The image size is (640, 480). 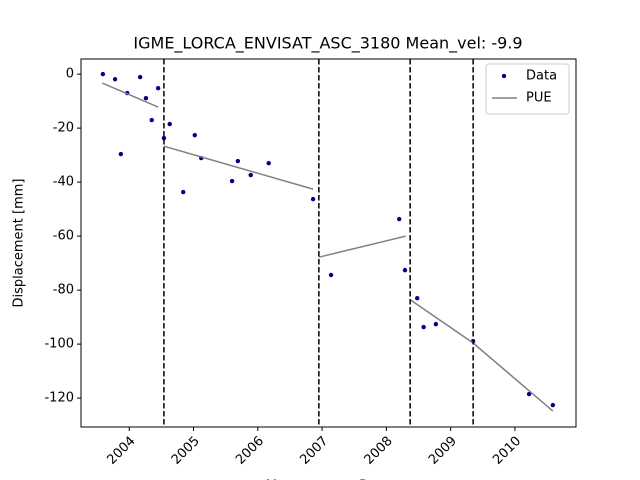 I want to click on legend-label: Data, so click(x=541, y=76).